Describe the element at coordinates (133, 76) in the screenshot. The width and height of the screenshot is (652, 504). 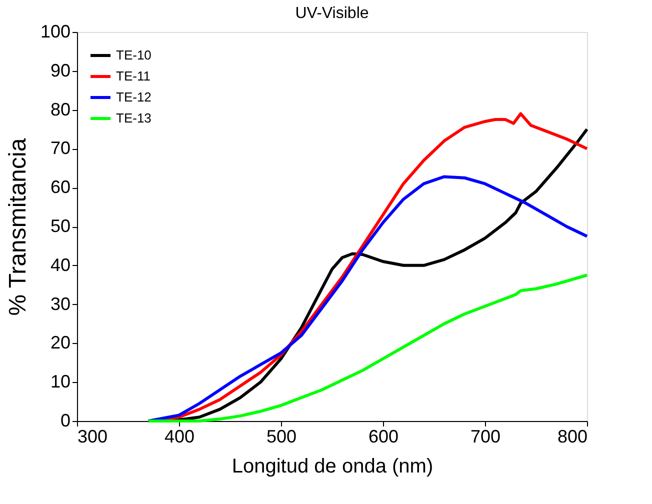
I see `legend-label: TE-11` at that location.